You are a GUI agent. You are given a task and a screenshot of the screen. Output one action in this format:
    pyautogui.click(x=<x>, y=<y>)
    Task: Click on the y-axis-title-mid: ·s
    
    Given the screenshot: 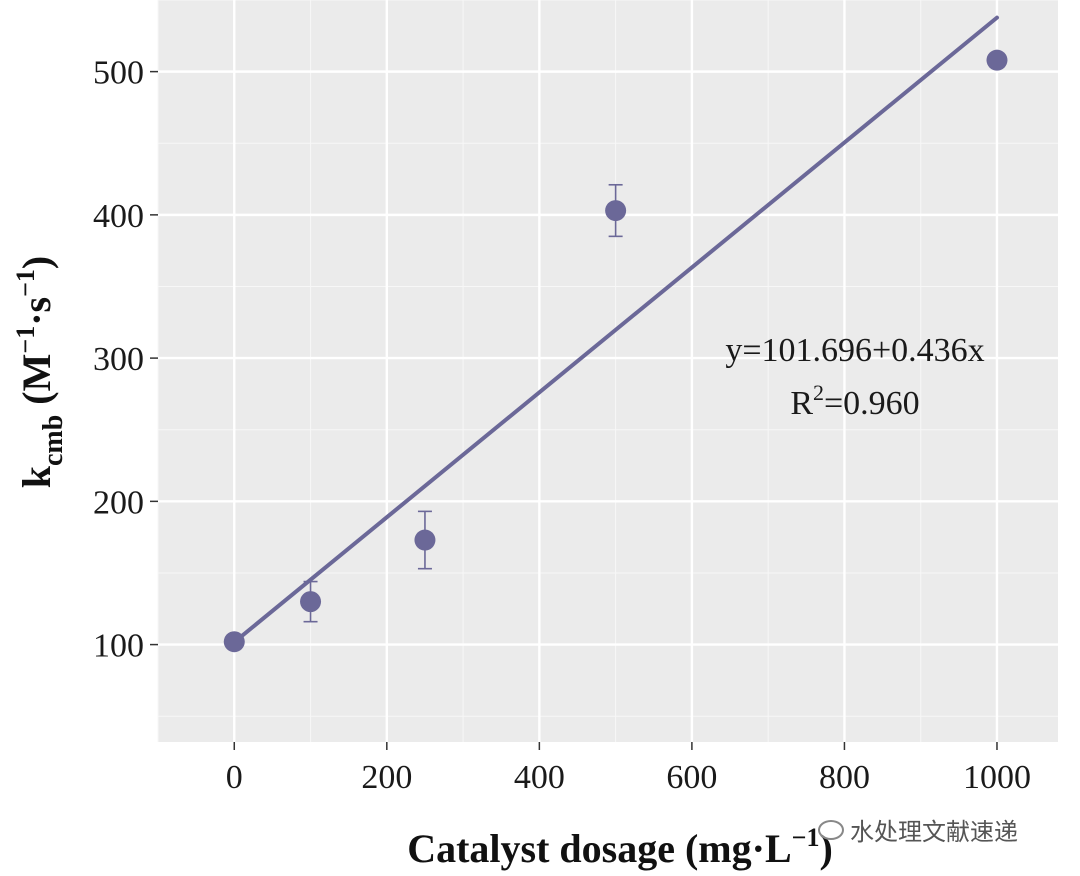 What is the action you would take?
    pyautogui.click(x=36, y=311)
    